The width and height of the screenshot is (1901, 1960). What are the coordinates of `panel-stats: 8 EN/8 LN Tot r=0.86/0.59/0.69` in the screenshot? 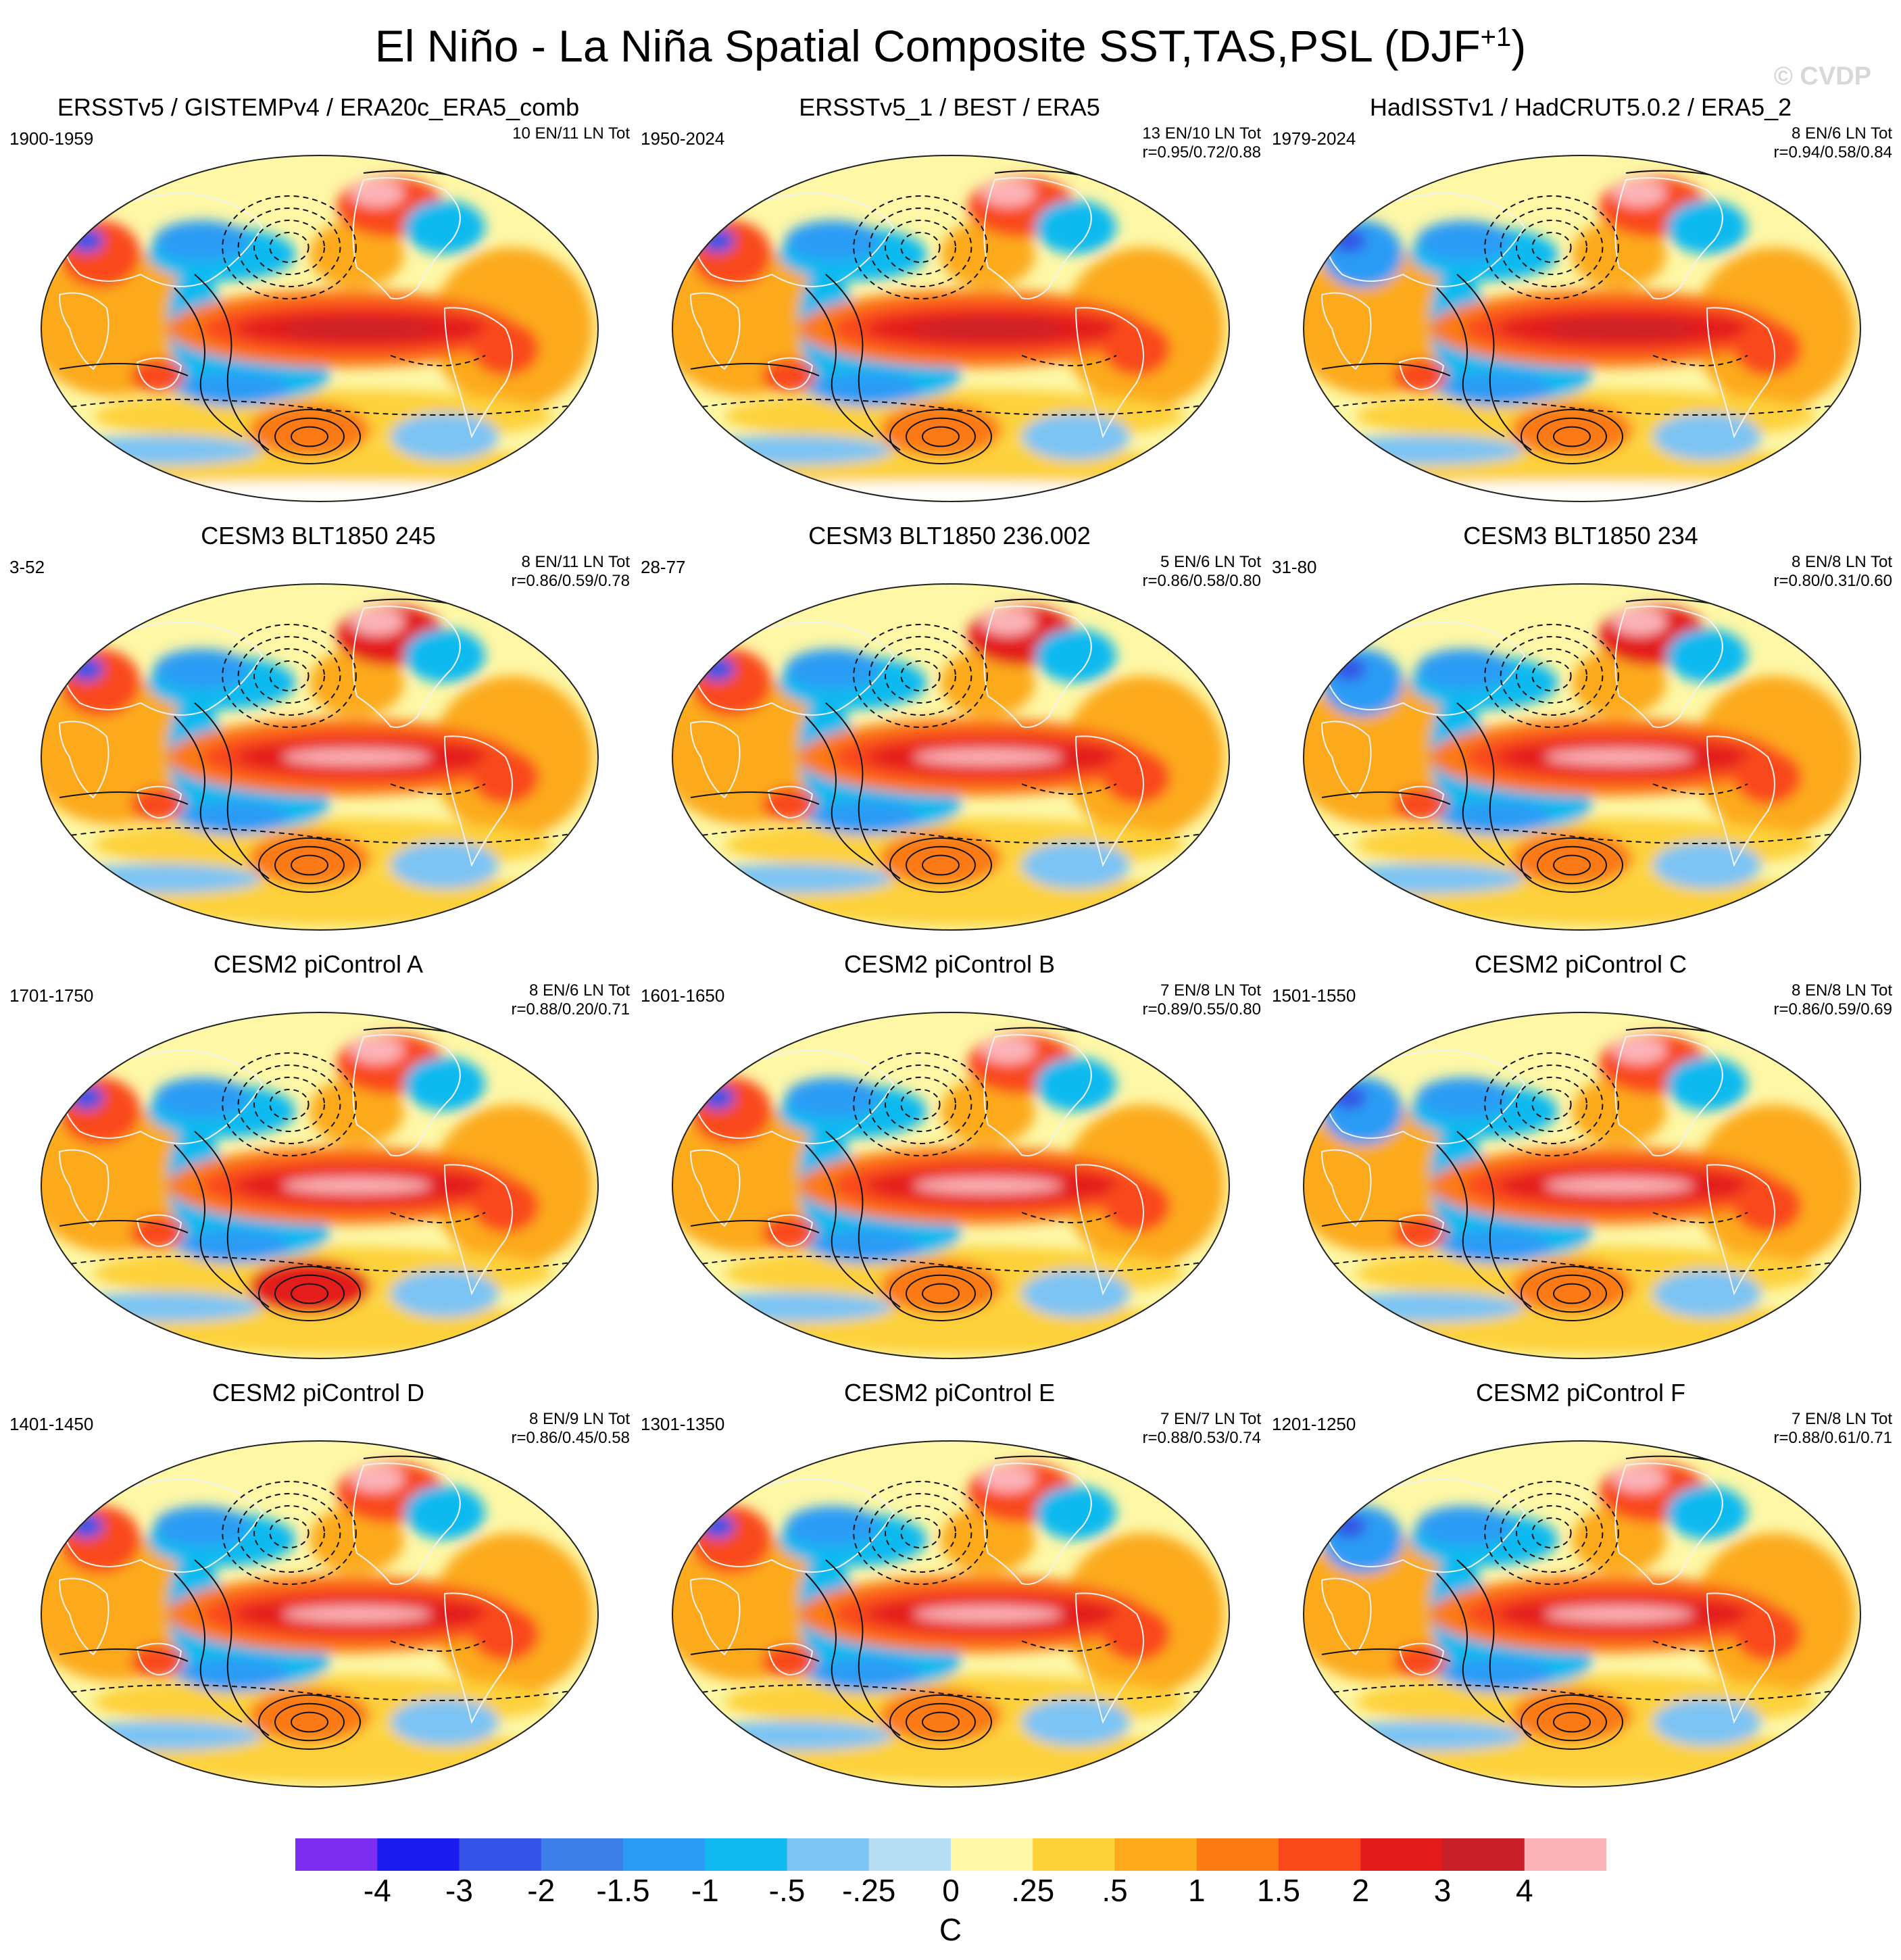 It's located at (1833, 1000).